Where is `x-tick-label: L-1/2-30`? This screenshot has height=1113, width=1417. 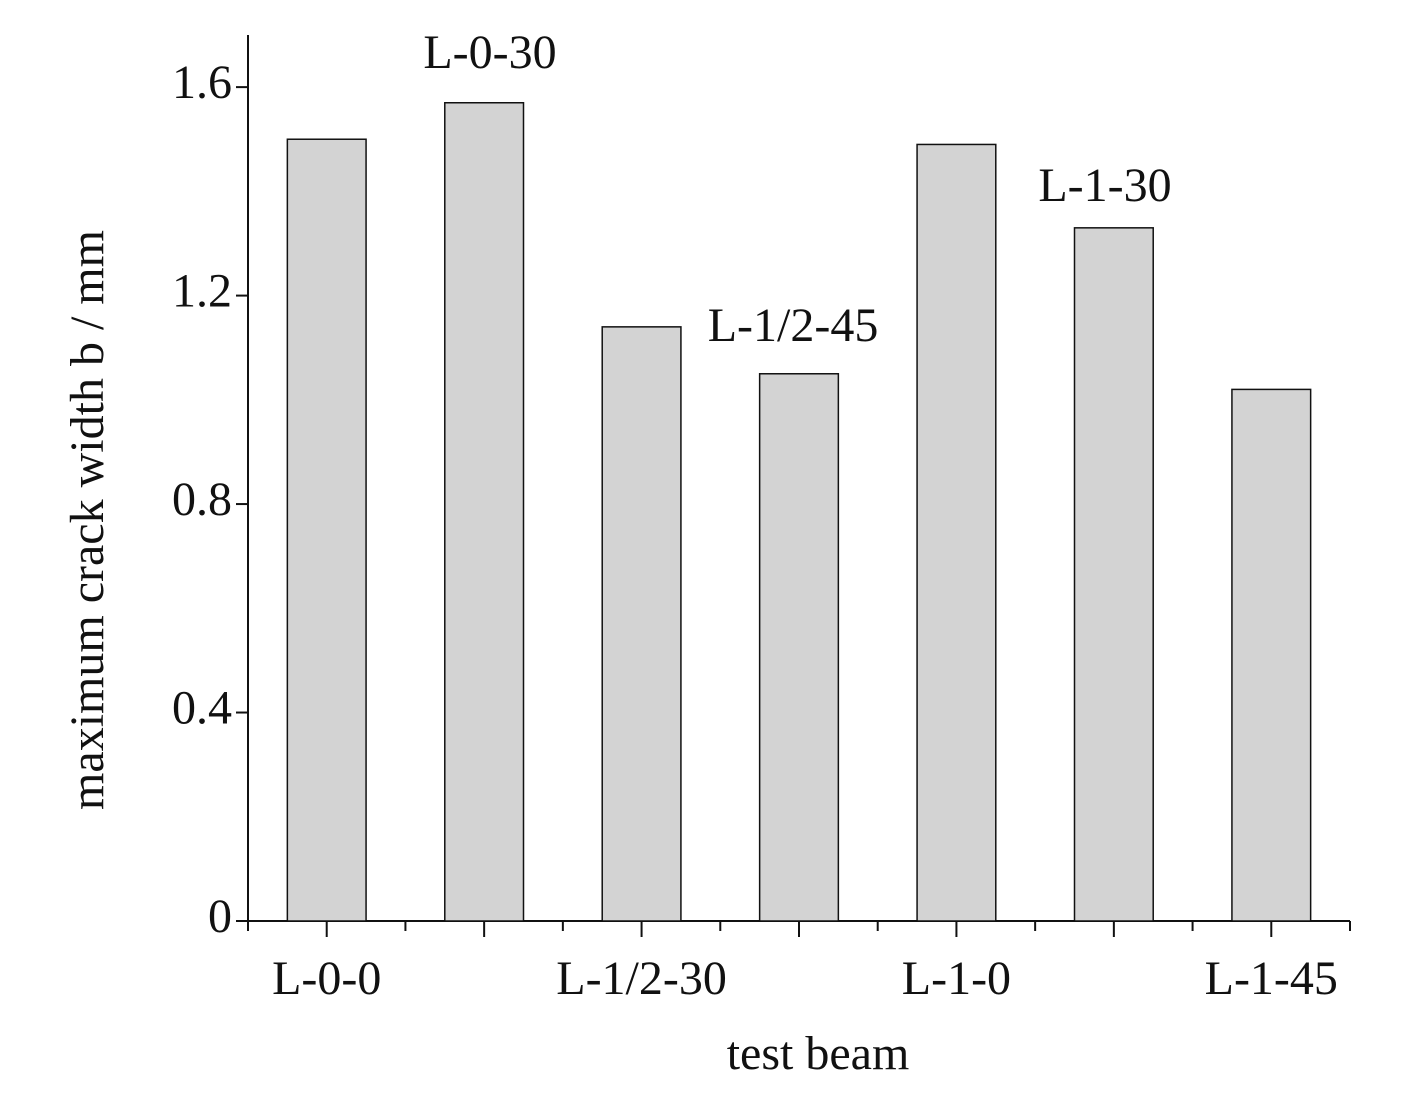 x-tick-label: L-1/2-30 is located at coordinates (641, 978).